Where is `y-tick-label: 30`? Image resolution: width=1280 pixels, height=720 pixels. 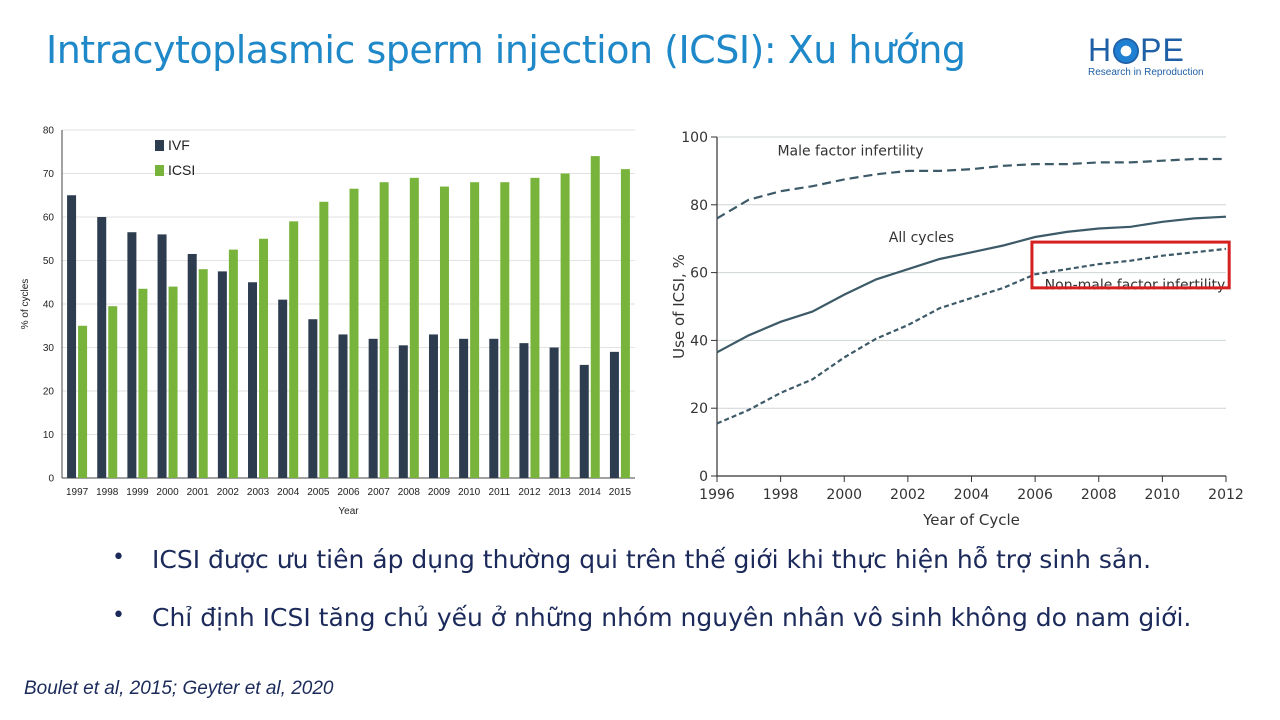
y-tick-label: 30 is located at coordinates (49, 348).